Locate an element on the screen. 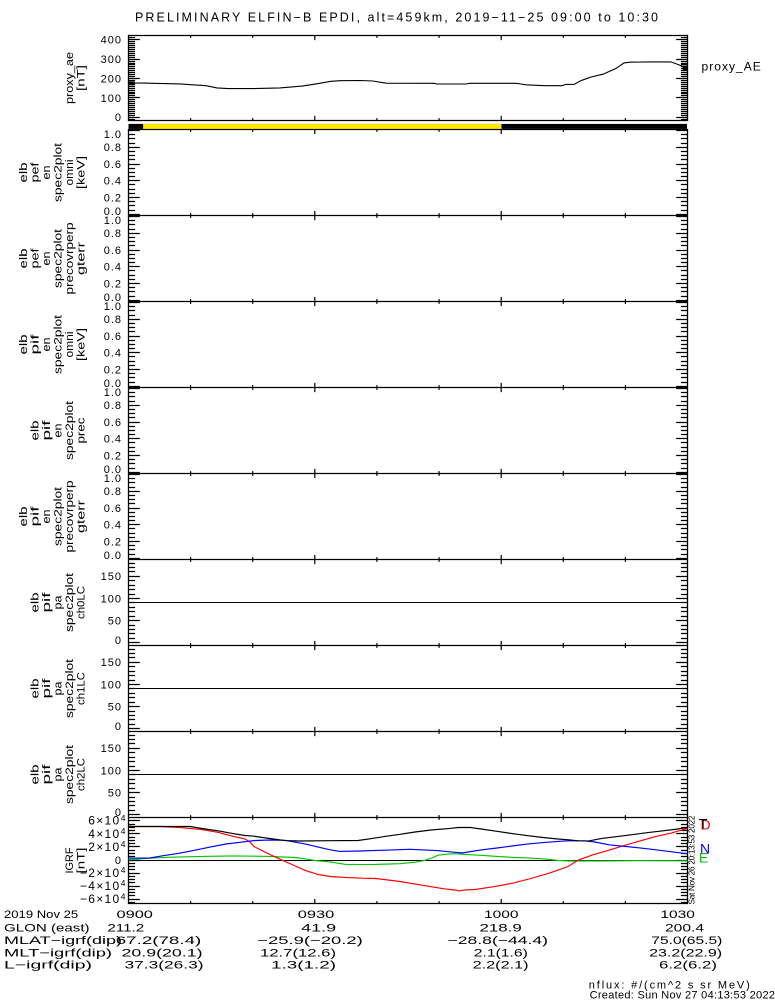 Image resolution: width=775 pixels, height=1000 pixels. svg-text: 2019 Nov 25 is located at coordinates (41, 915).